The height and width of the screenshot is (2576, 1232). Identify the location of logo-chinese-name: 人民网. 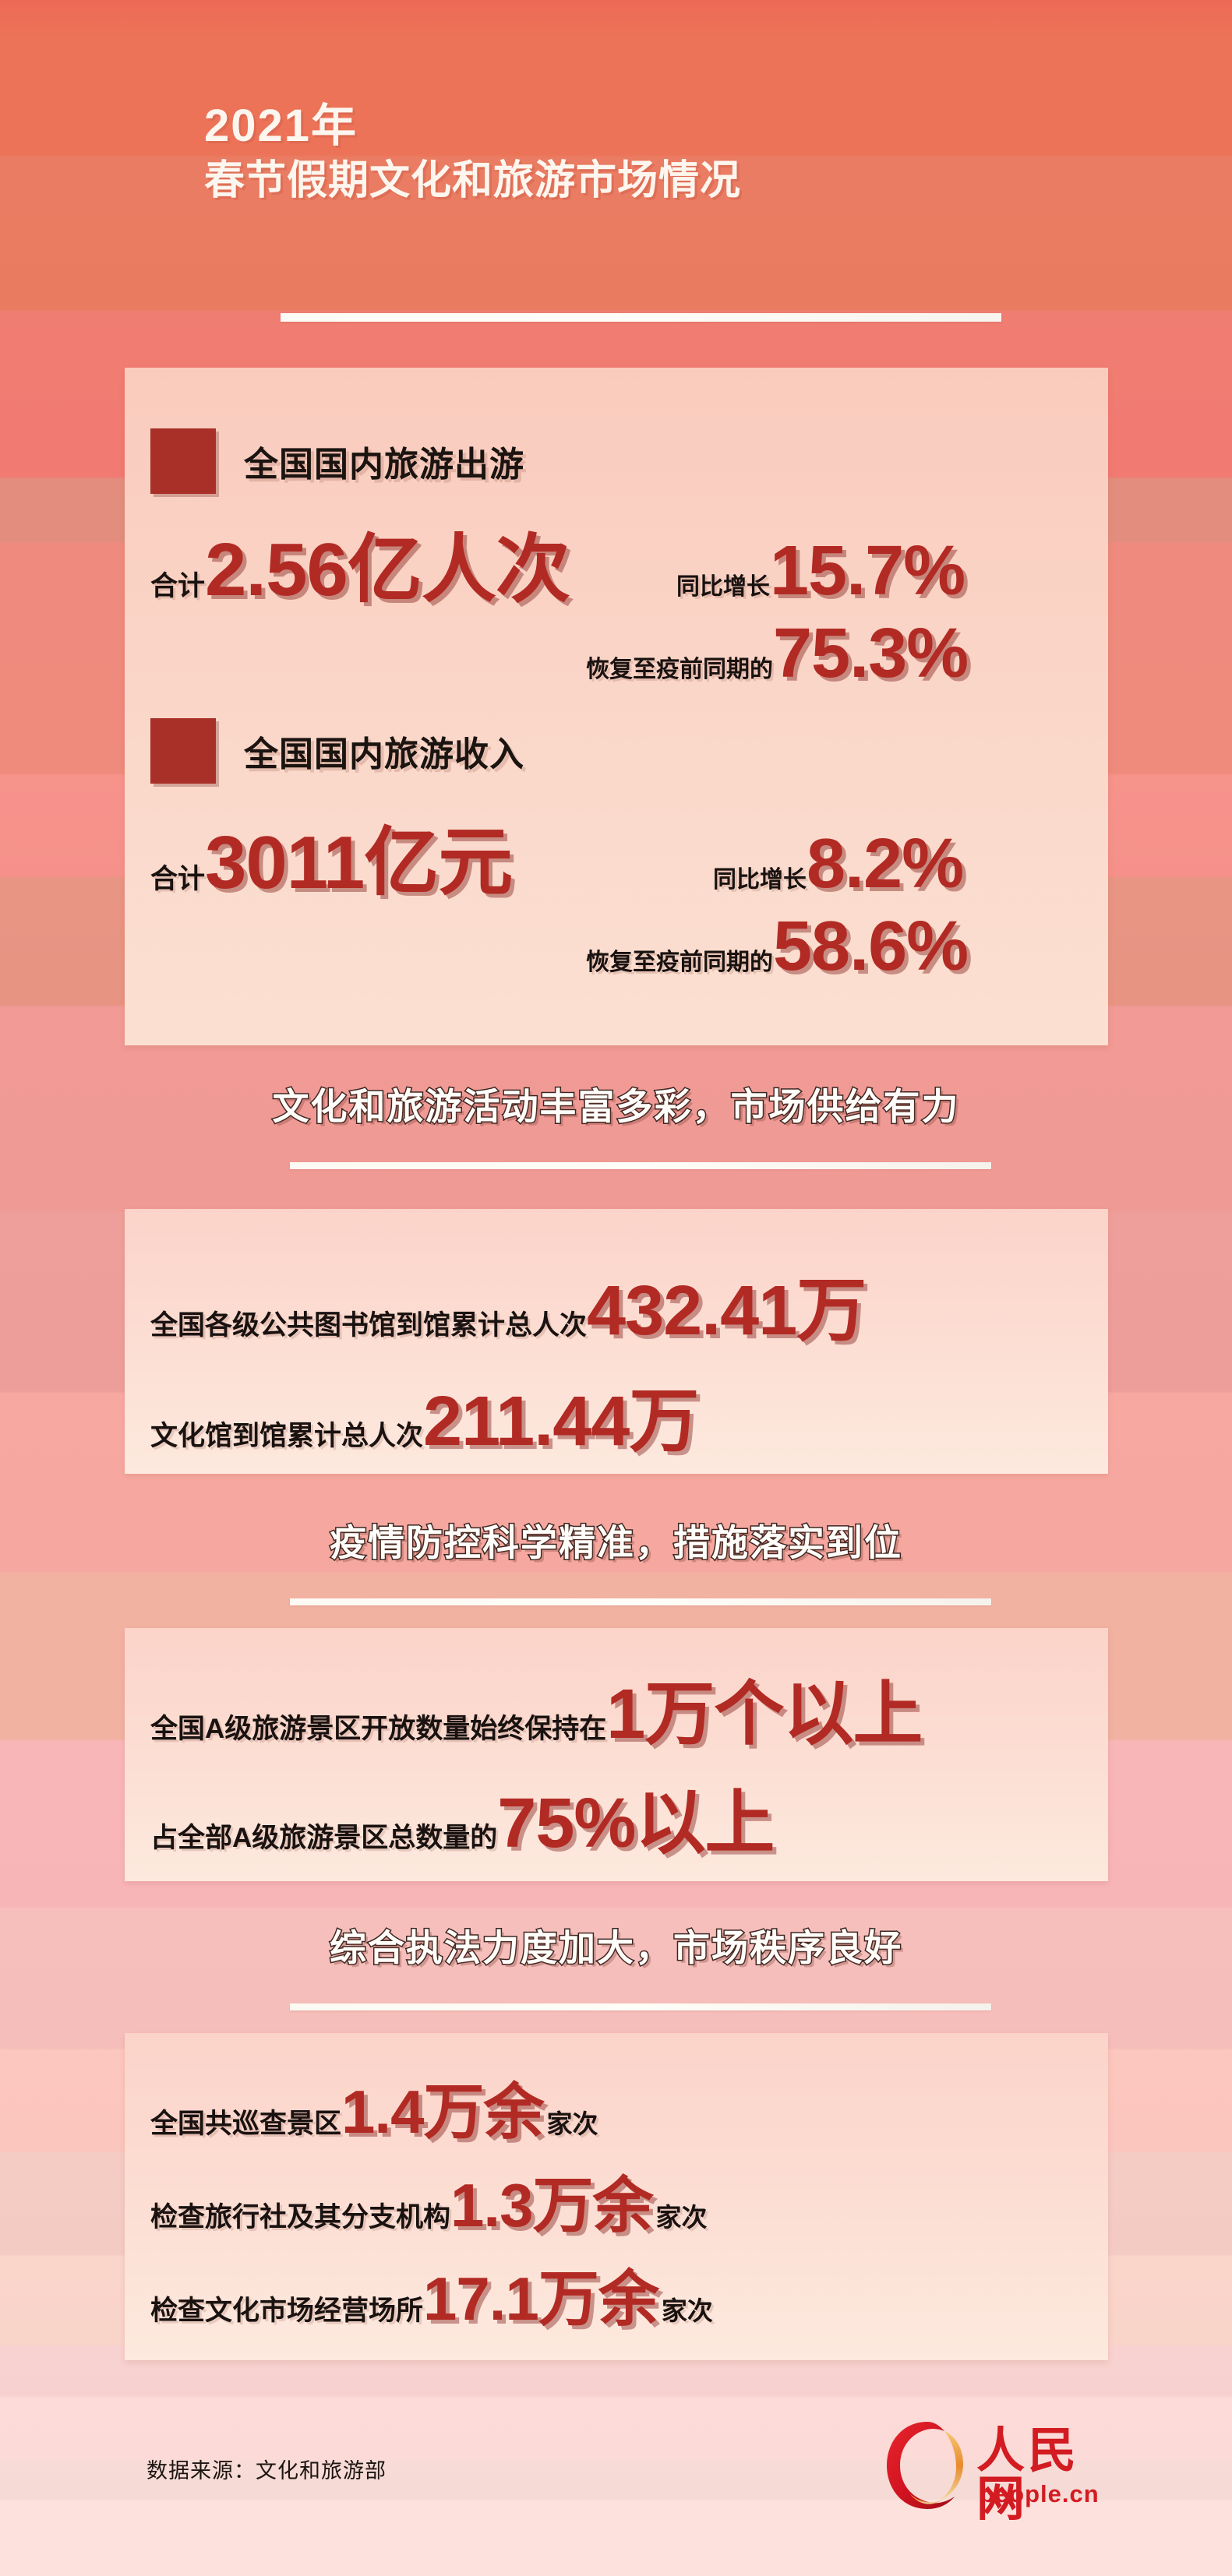
(1028, 2475).